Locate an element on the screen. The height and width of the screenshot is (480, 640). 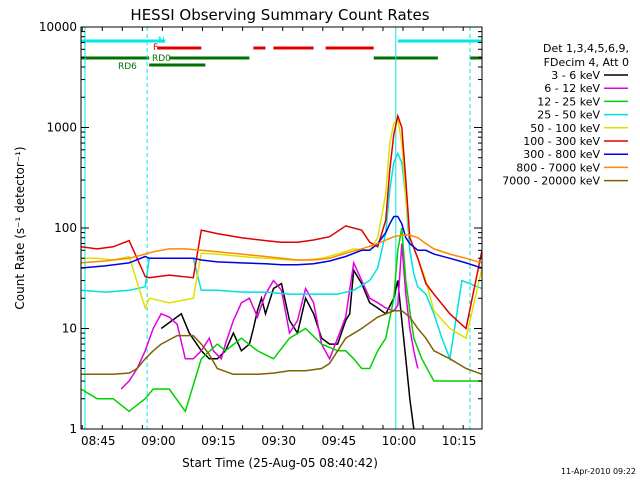
flag-label-rd0: RD0 is located at coordinates (161, 59).